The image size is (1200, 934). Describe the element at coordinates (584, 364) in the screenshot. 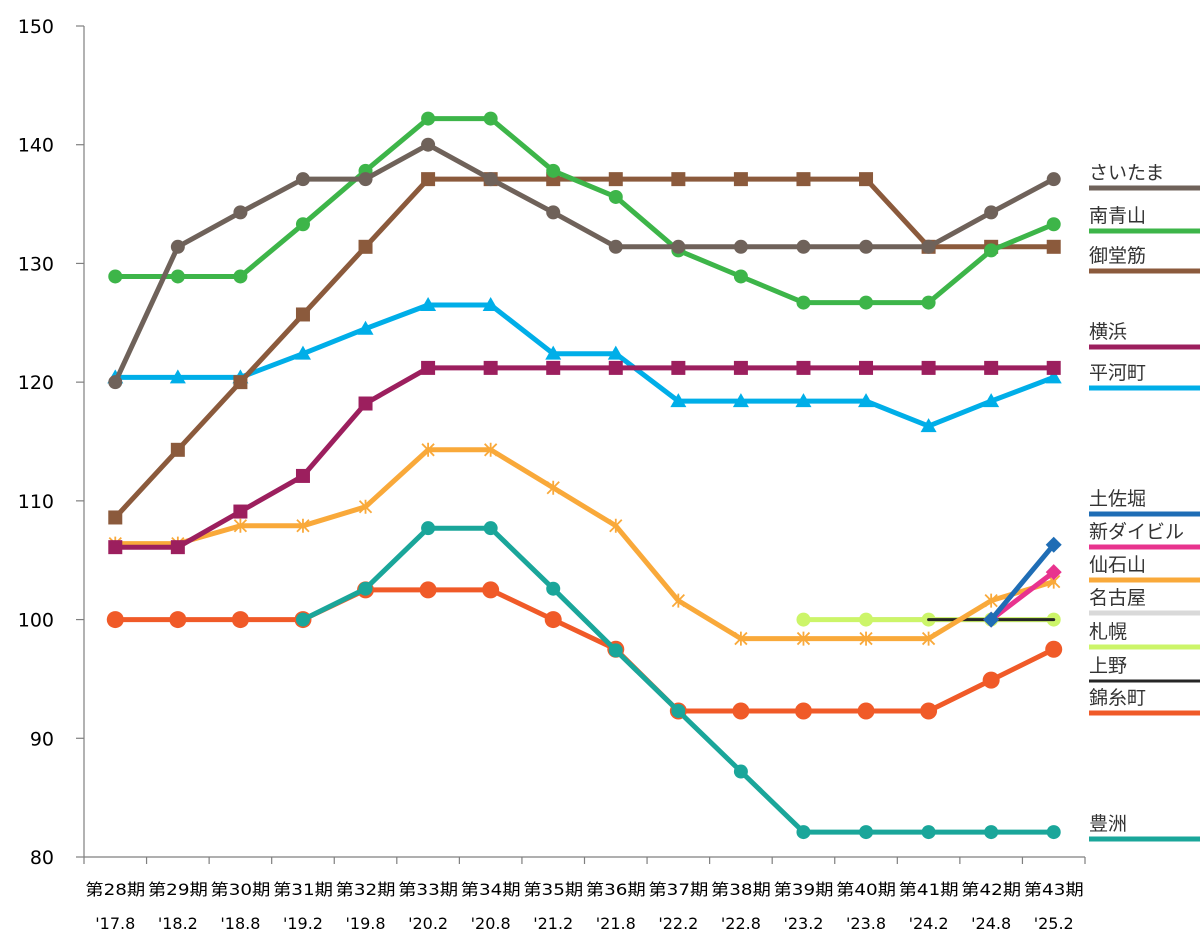

I see `series-平河町` at that location.